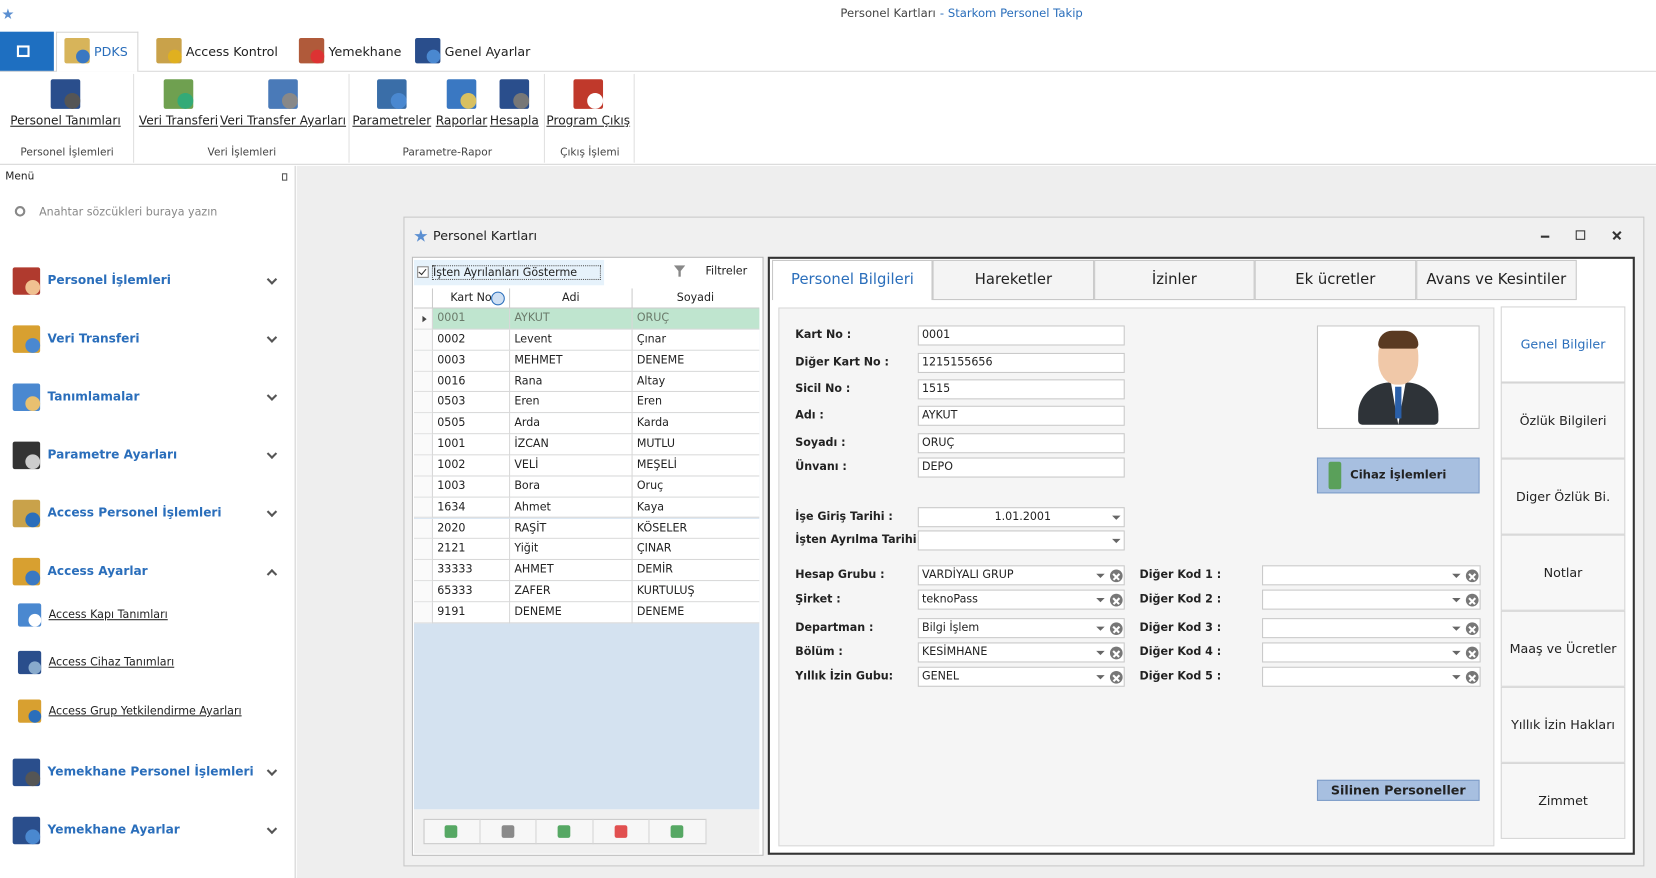  I want to click on detail-tab: Ek ücretler, so click(1335, 280).